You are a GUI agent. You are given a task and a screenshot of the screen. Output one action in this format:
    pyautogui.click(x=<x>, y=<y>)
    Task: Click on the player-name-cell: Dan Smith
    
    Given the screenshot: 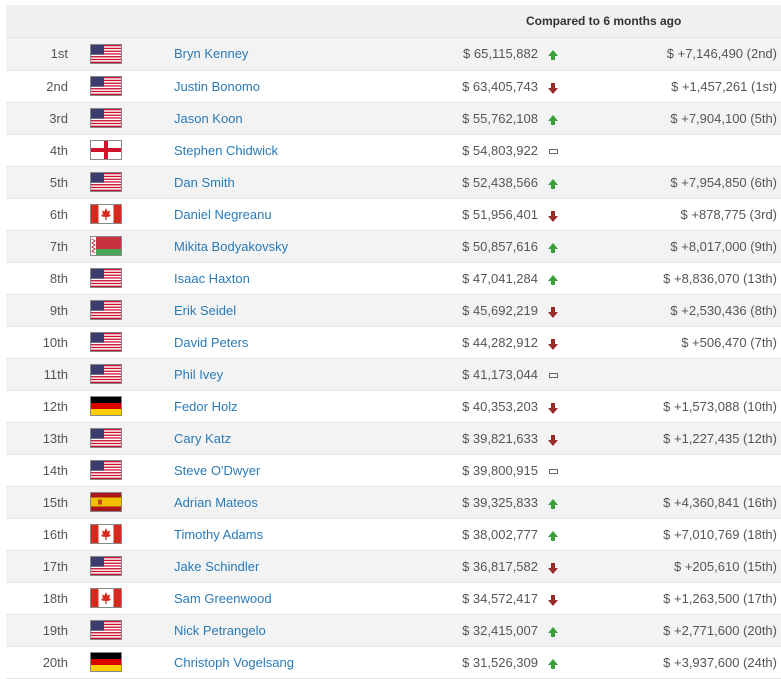 What is the action you would take?
    pyautogui.click(x=299, y=182)
    